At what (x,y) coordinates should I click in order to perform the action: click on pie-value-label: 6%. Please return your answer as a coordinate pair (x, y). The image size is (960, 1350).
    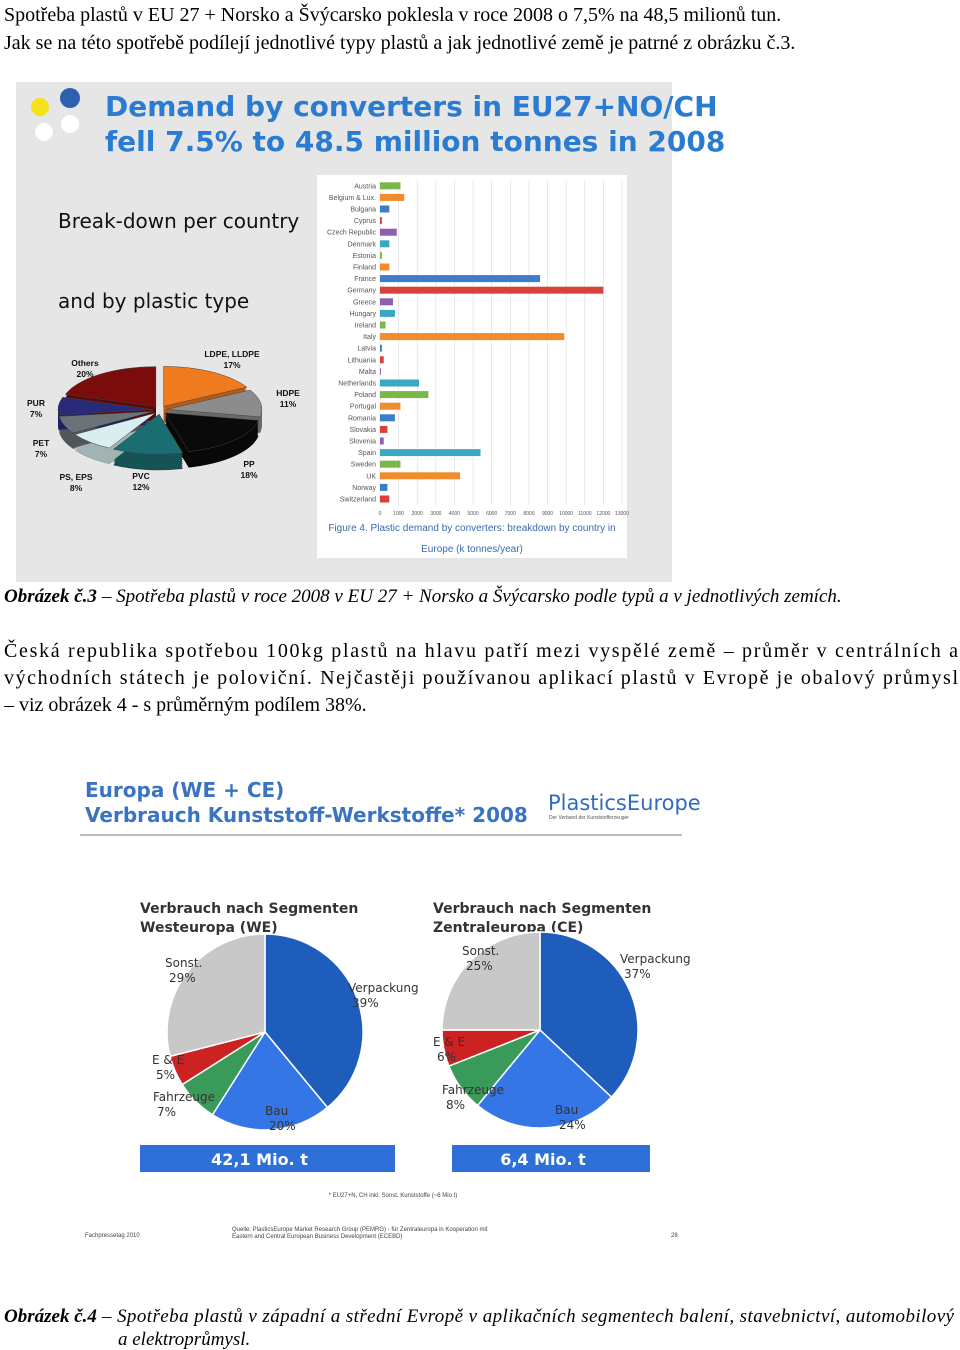
    Looking at the image, I should click on (446, 1057).